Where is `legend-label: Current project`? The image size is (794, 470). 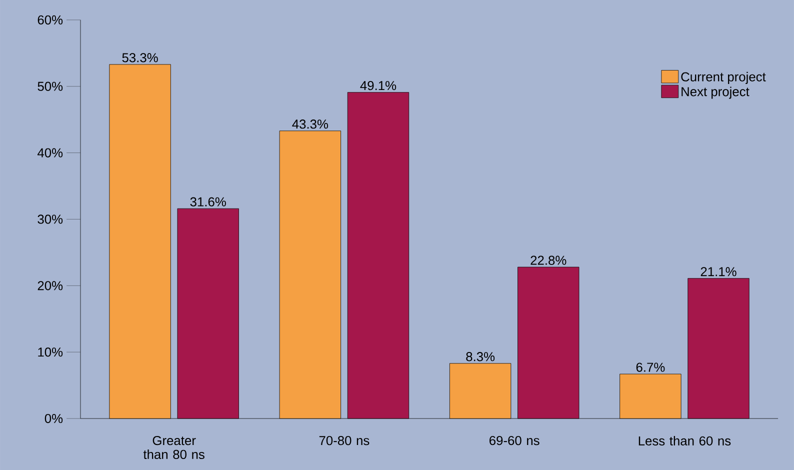 legend-label: Current project is located at coordinates (723, 78).